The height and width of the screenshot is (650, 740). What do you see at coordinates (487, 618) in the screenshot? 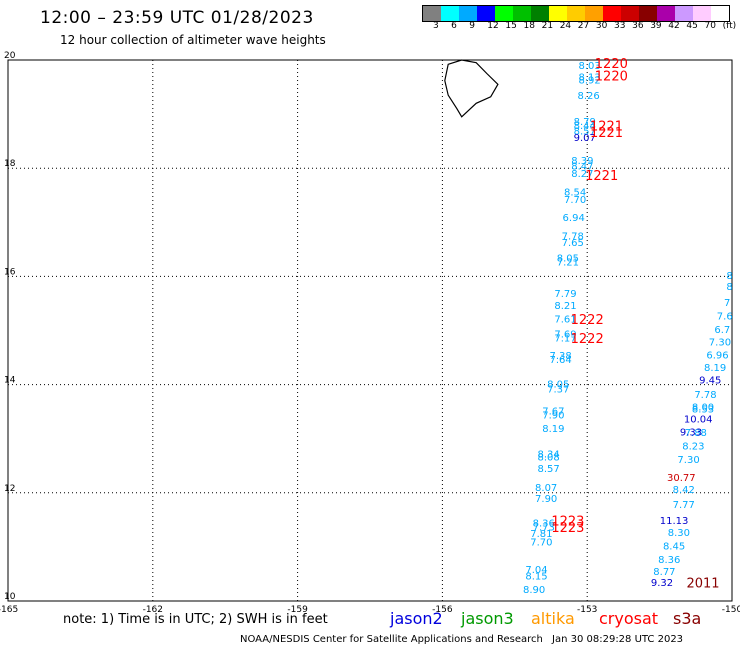
I see `satellite-legend-jason3: jason3` at bounding box center [487, 618].